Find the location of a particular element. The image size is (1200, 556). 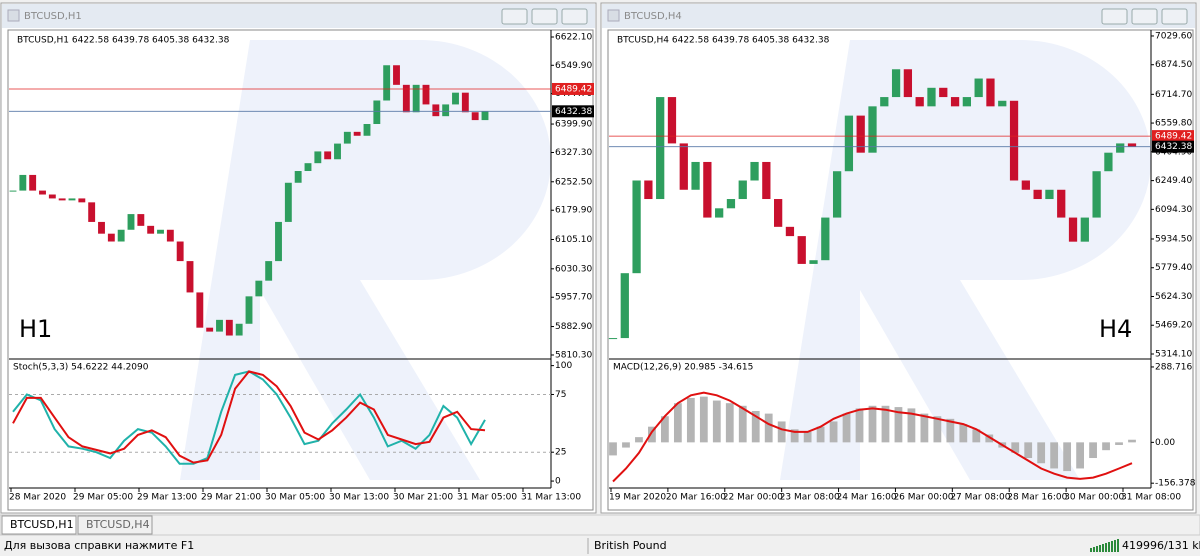

time-label: 31 Mar 05:00 is located at coordinates (487, 498).